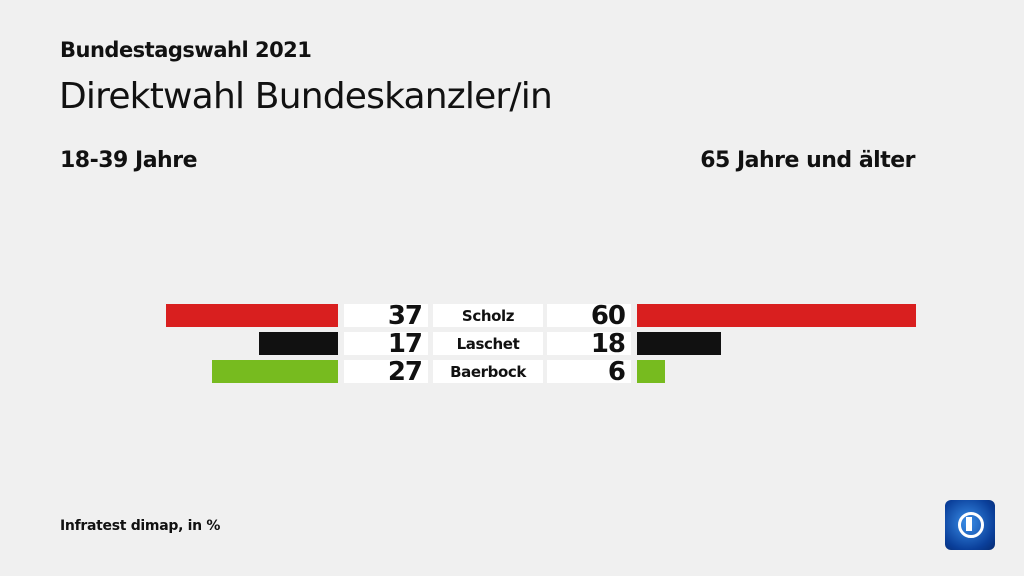 Image resolution: width=1024 pixels, height=576 pixels. What do you see at coordinates (488, 343) in the screenshot?
I see `category-label-laschet: Laschet` at bounding box center [488, 343].